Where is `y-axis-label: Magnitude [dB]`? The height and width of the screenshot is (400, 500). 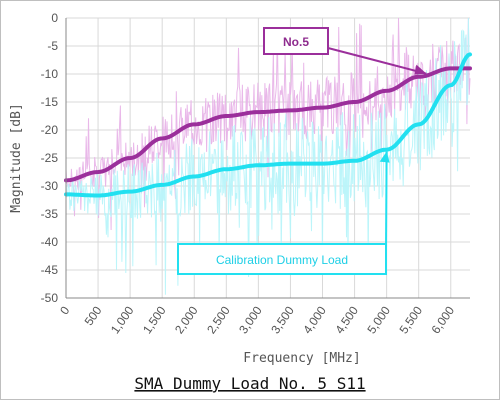 y-axis-label: Magnitude [dB] is located at coordinates (16, 158).